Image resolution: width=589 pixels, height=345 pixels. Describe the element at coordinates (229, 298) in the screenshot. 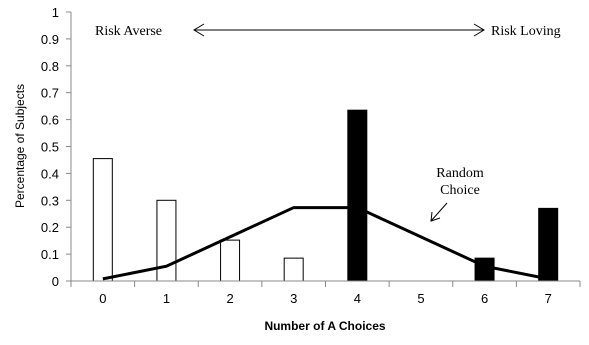

I see `x-tick-label: 2` at that location.